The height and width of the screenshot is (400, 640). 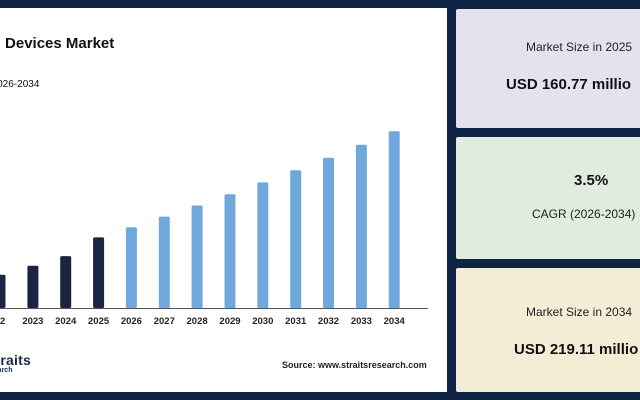 I want to click on market-size-2025-value: USD 160.77 millio, so click(x=569, y=84).